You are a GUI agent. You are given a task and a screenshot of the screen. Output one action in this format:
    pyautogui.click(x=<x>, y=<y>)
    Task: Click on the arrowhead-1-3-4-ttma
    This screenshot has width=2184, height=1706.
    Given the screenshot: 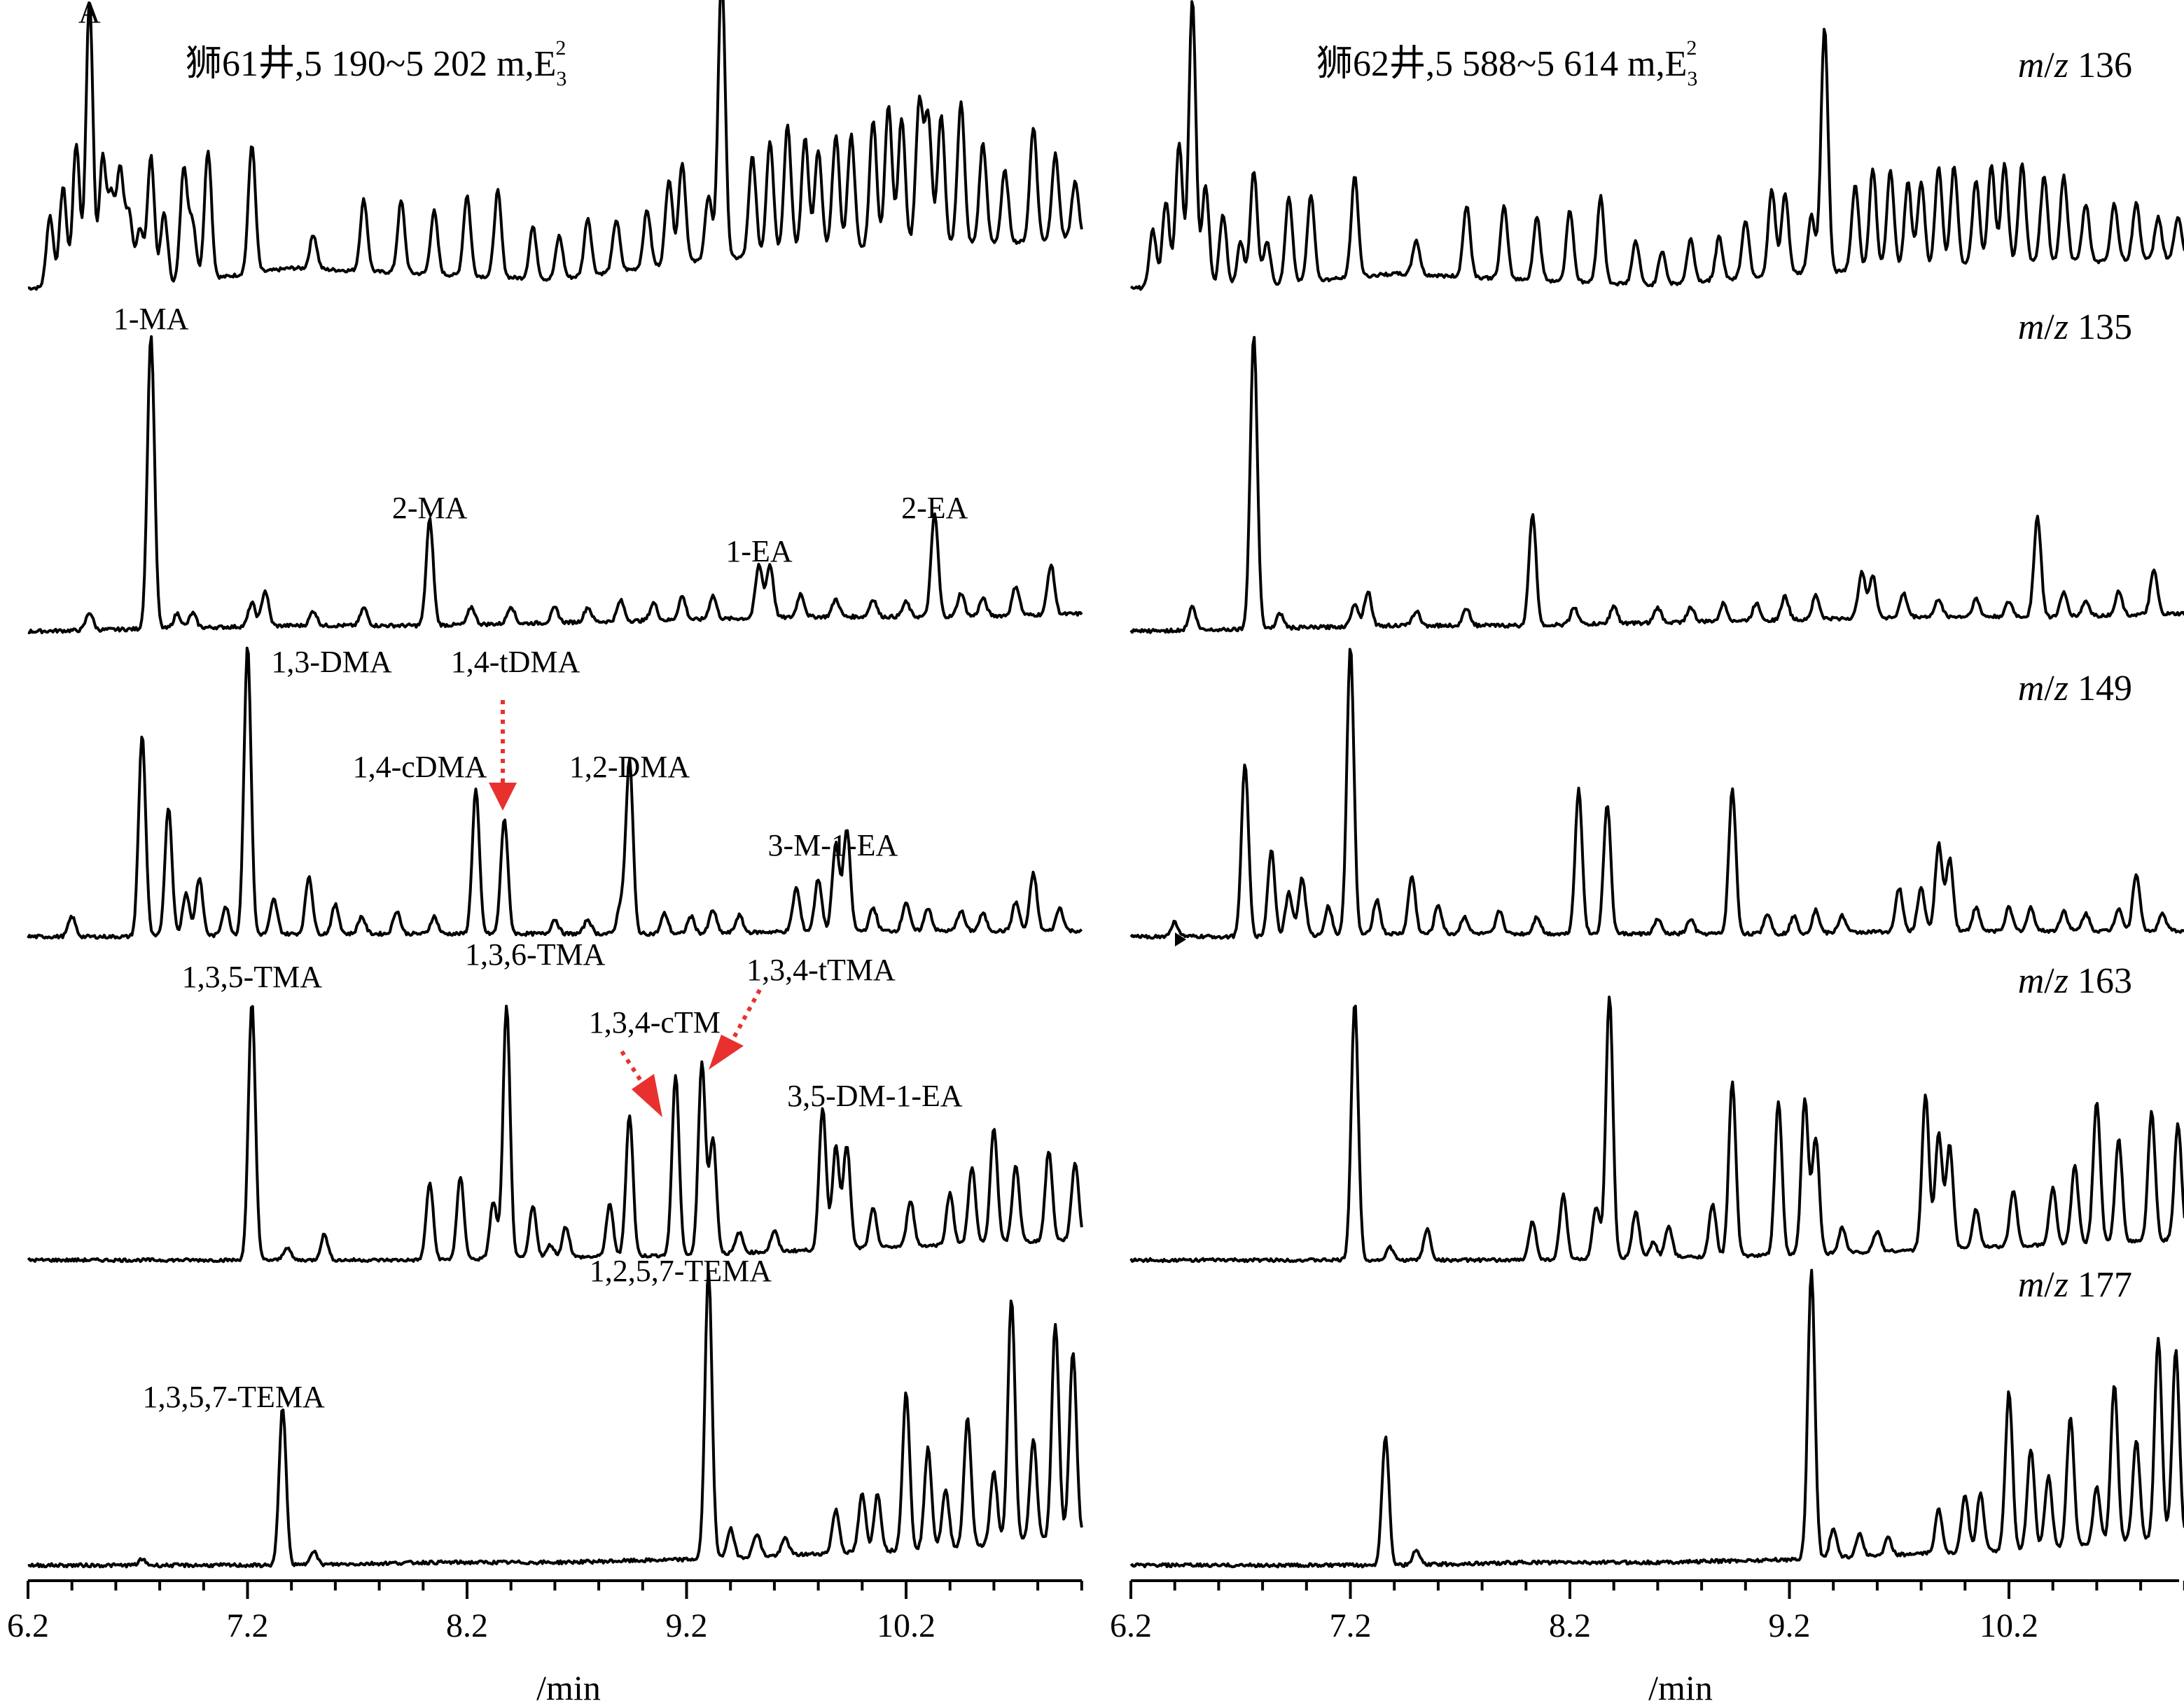 What is the action you would take?
    pyautogui.click(x=727, y=1052)
    